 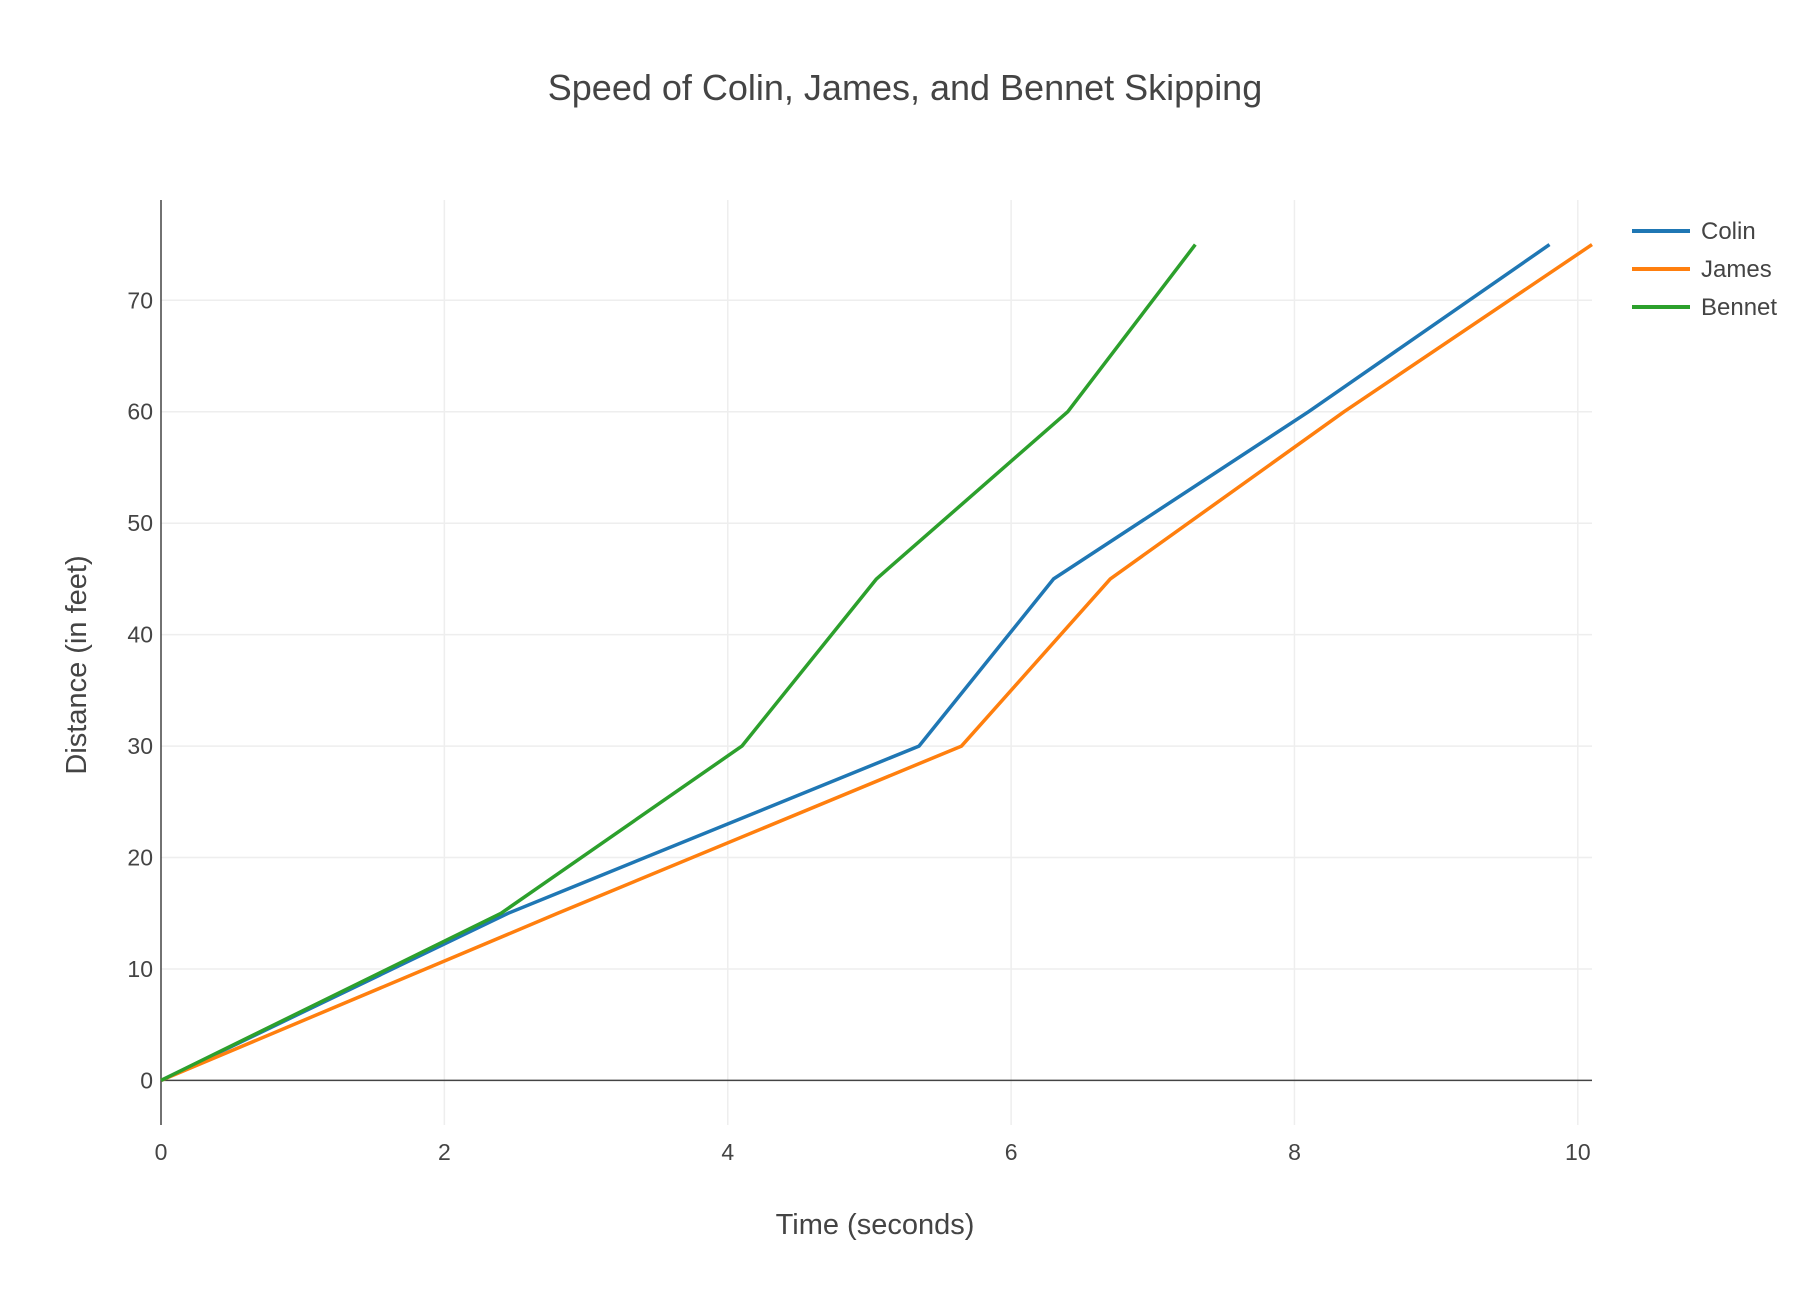 I want to click on x-tick-label: 2, so click(x=444, y=1152).